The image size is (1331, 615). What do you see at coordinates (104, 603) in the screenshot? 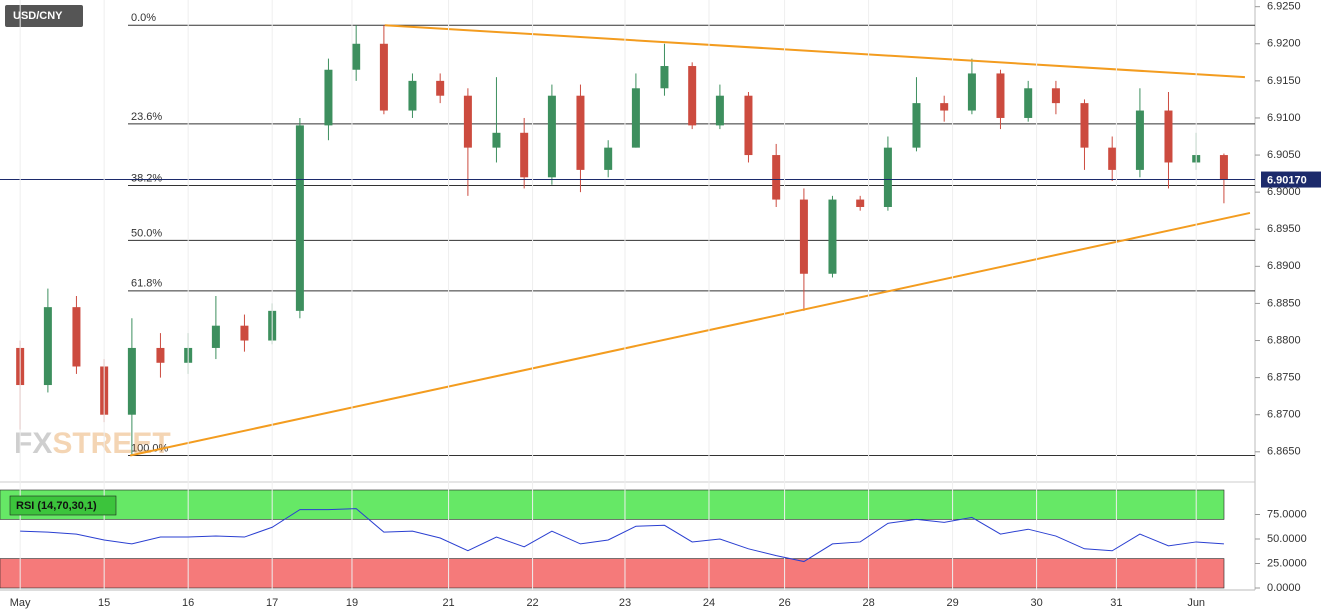
I see `x-tick-label: 15` at bounding box center [104, 603].